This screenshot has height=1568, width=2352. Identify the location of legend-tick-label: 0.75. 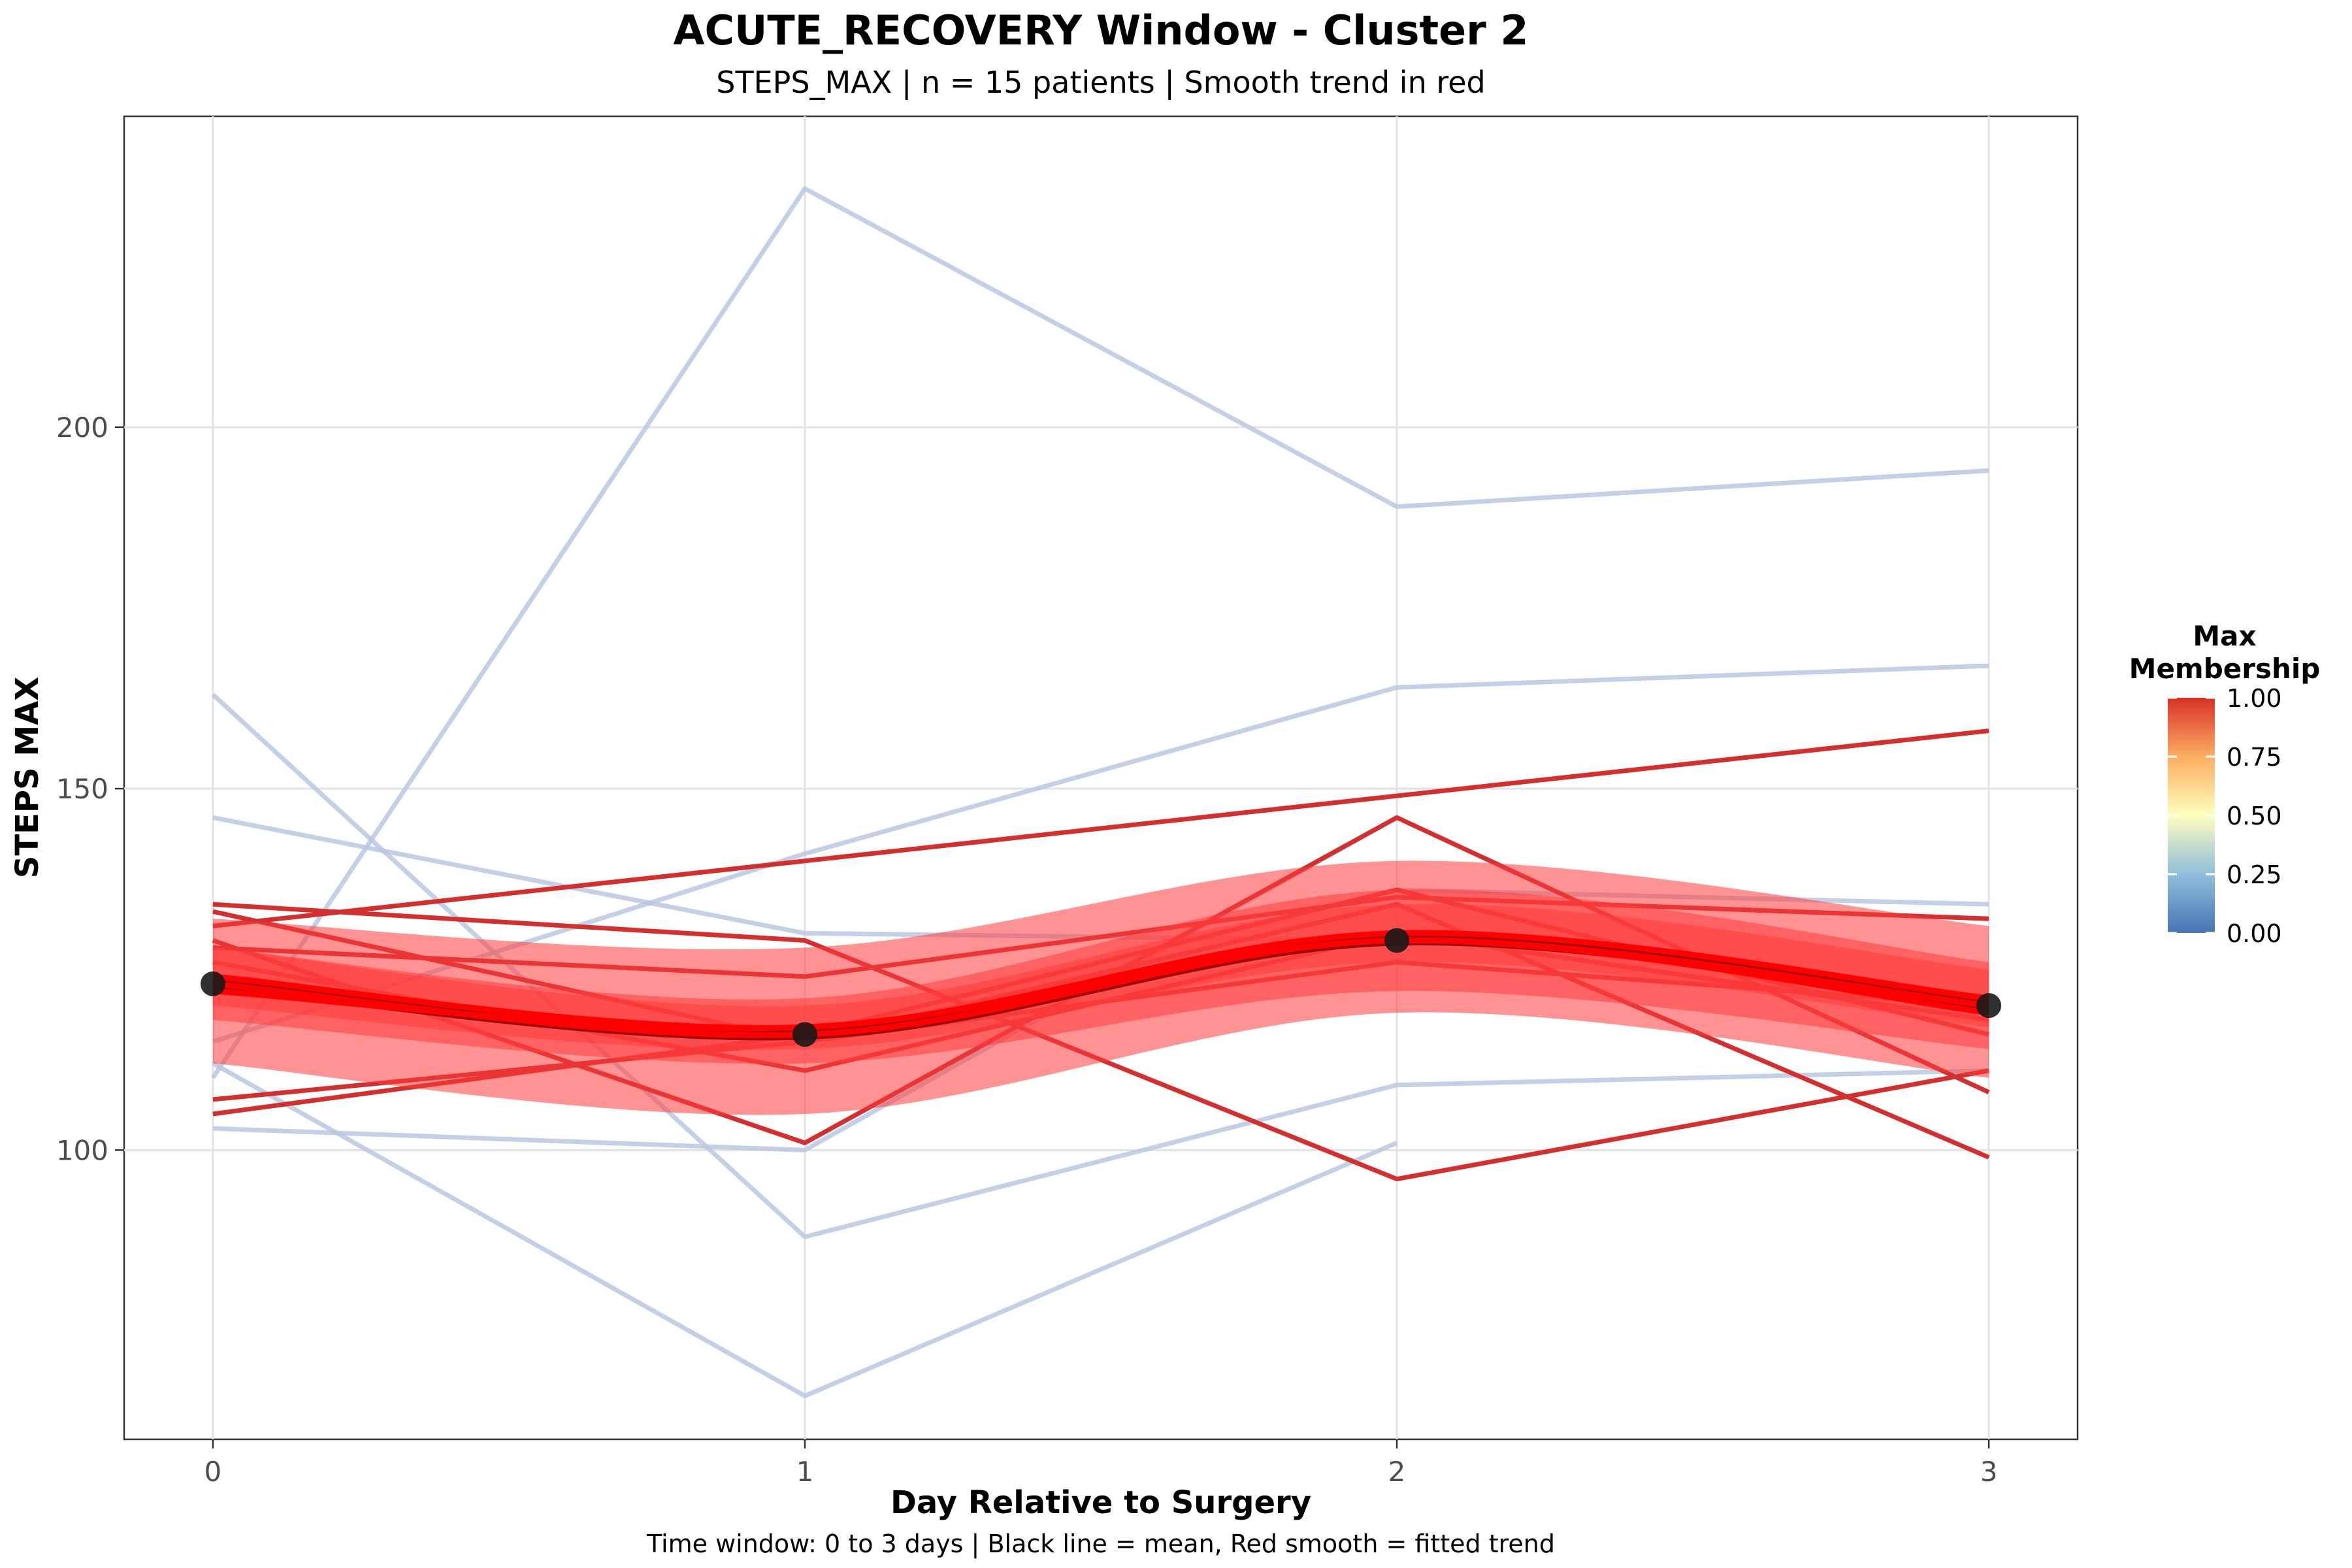
(2254, 757).